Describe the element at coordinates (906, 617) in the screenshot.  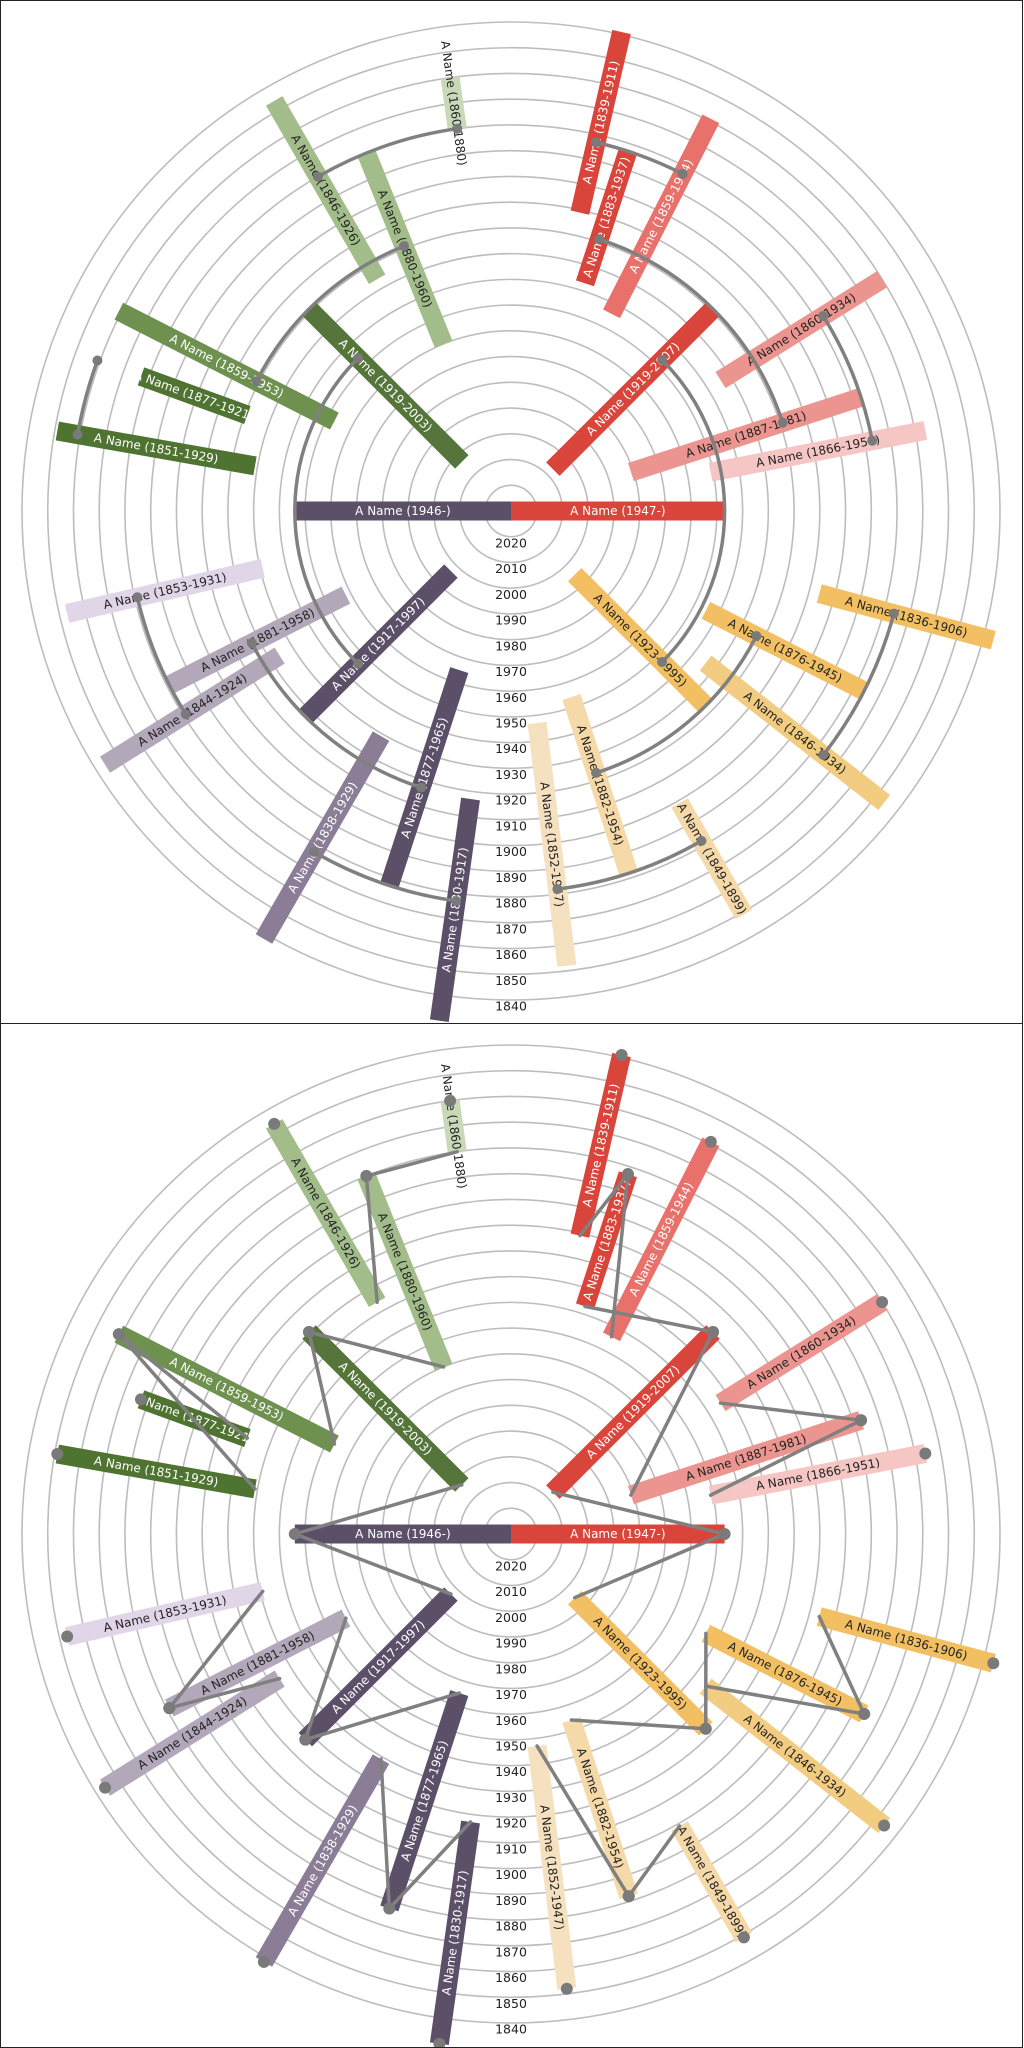
I see `person-node: A Name (1836-1906)` at that location.